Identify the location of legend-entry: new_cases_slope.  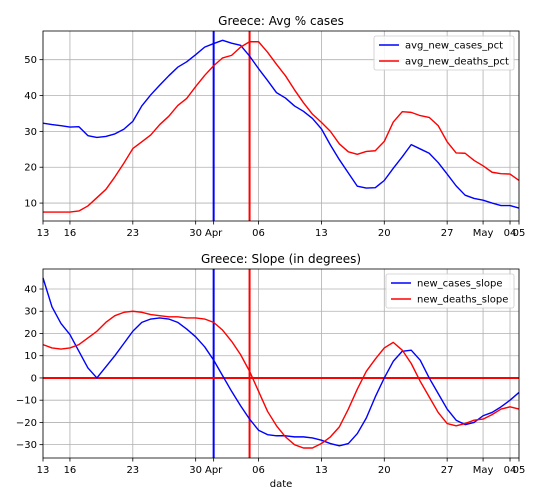
(459, 284).